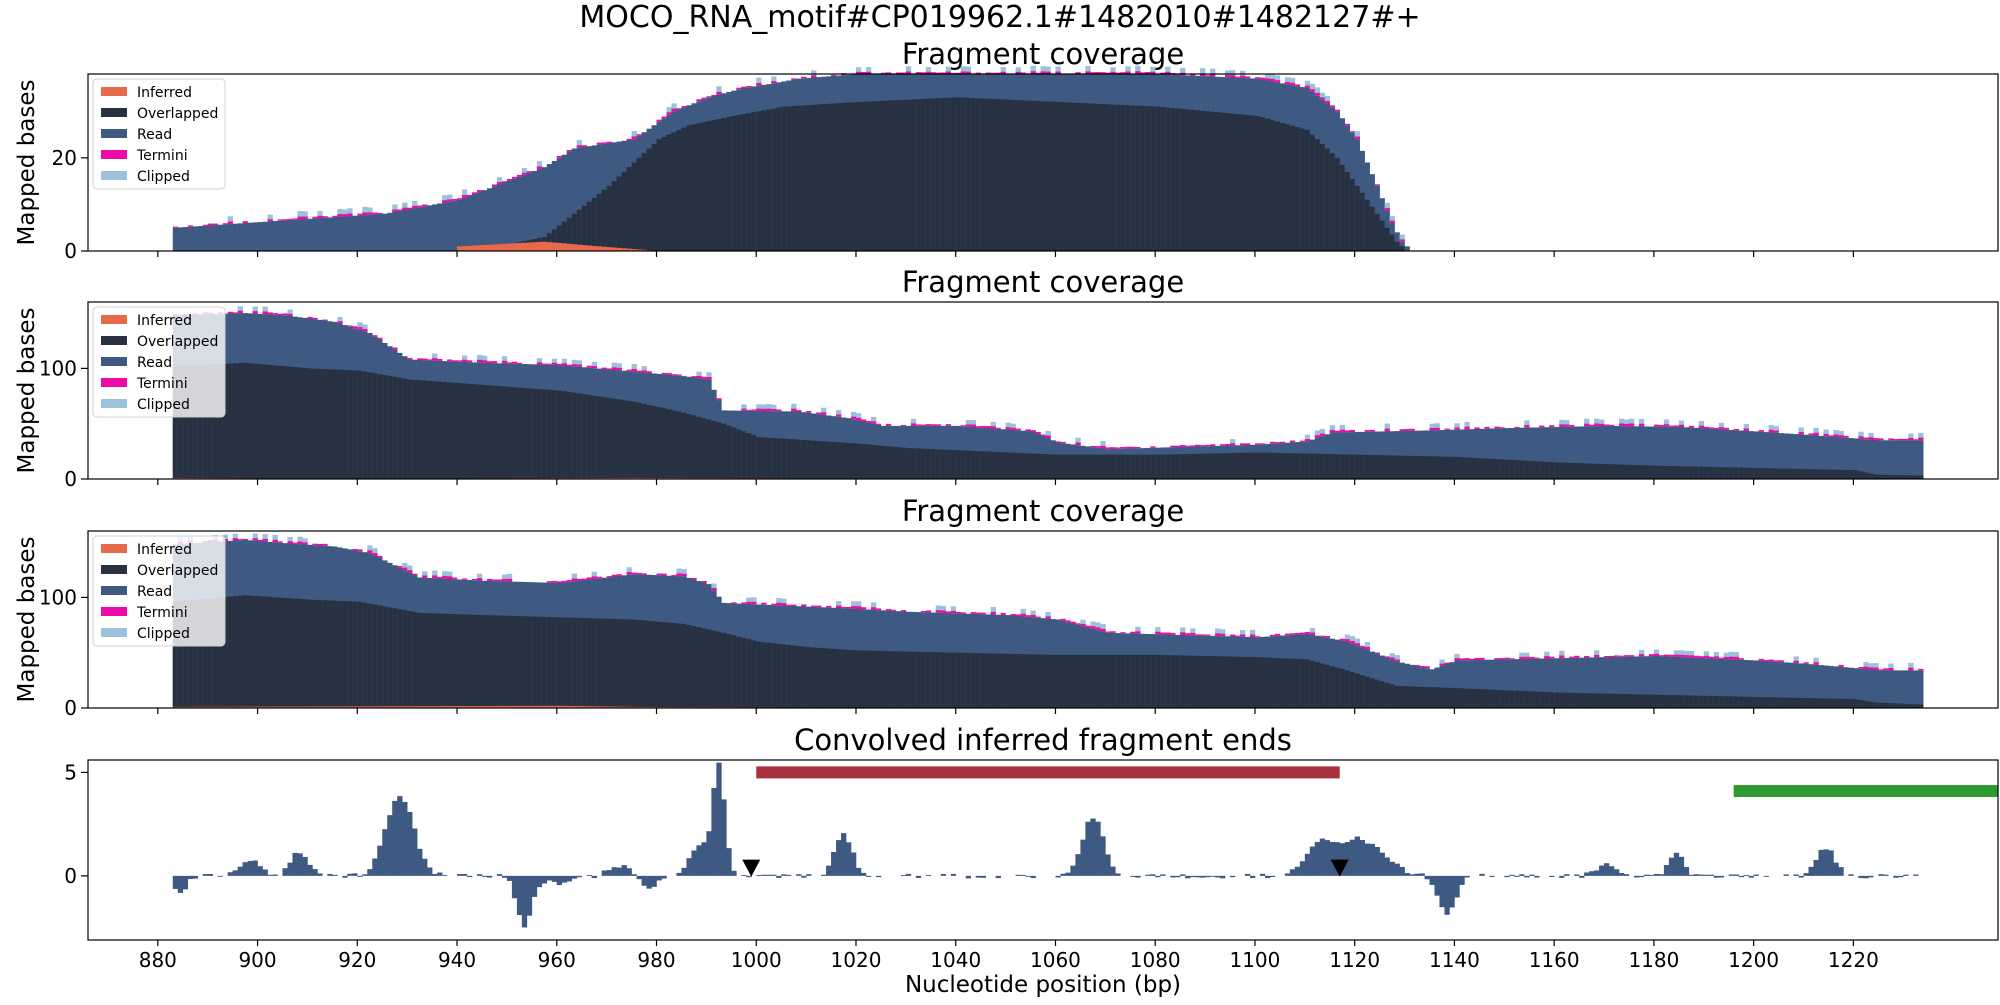 This screenshot has height=1005, width=2000. What do you see at coordinates (955, 960) in the screenshot?
I see `x-tick-label: 1040` at bounding box center [955, 960].